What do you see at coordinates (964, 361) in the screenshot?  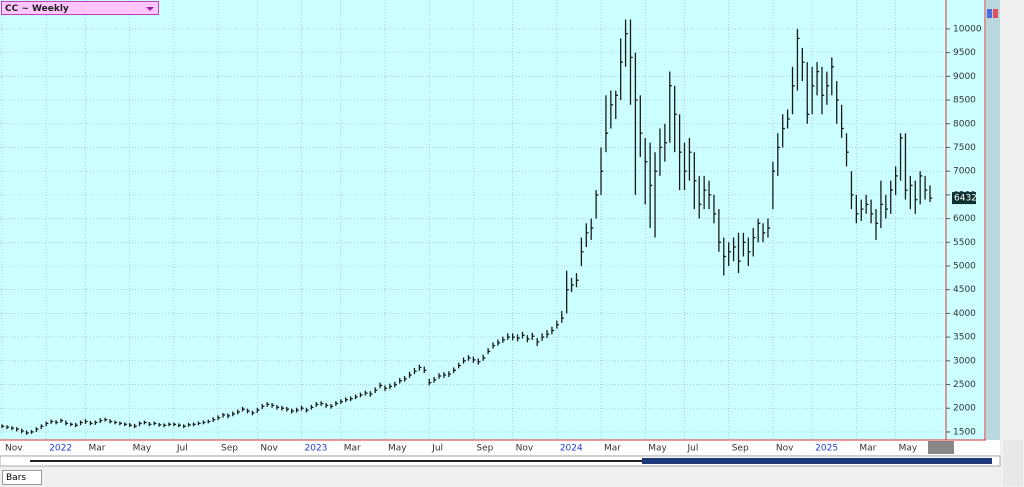 I see `y-tick-label: 3000` at bounding box center [964, 361].